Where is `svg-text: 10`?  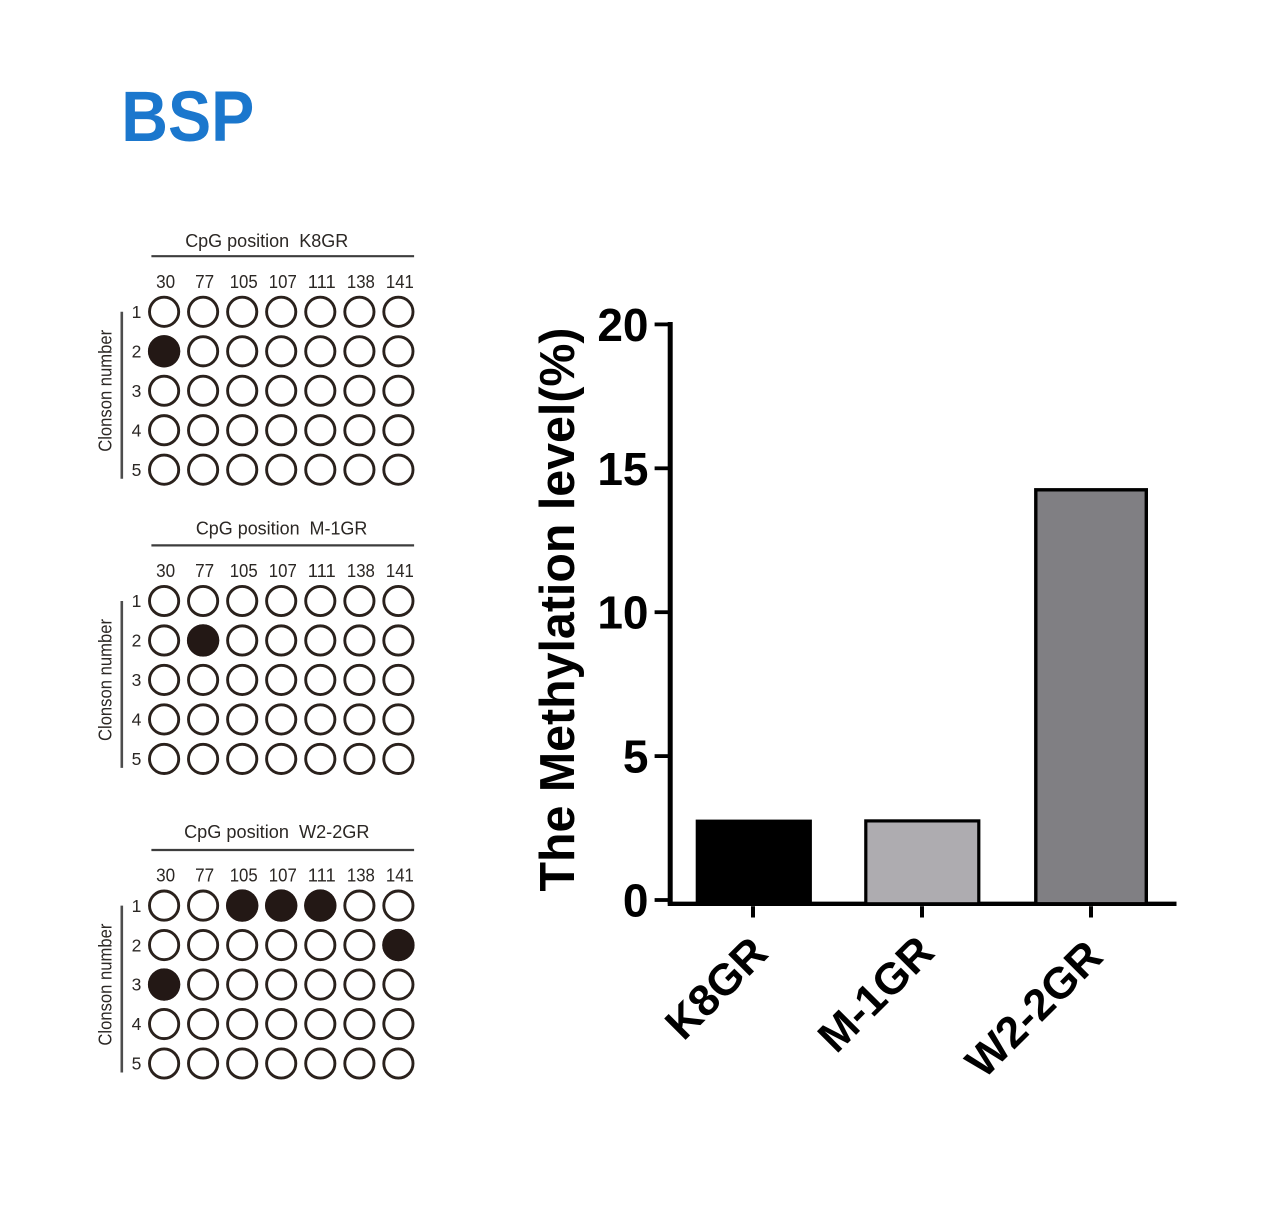 svg-text: 10 is located at coordinates (622, 613).